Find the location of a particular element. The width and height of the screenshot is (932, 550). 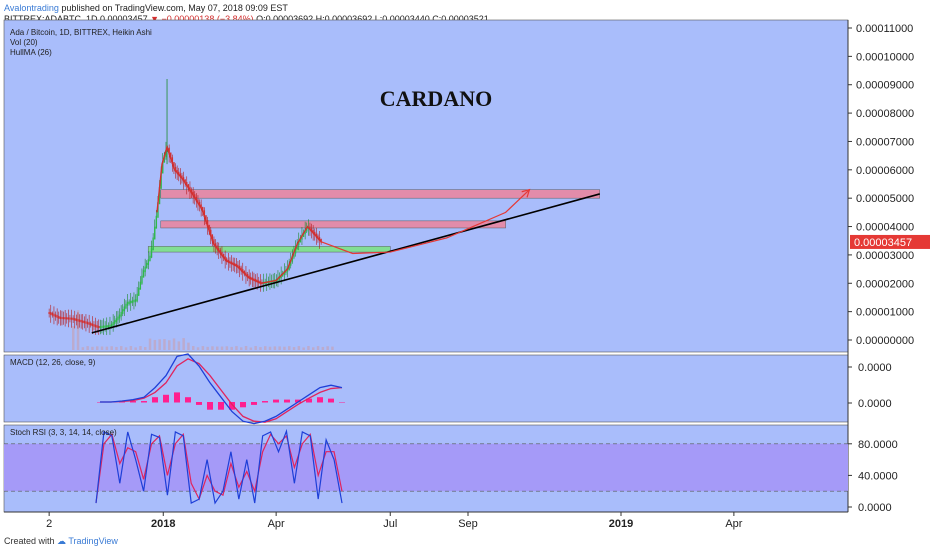

y-tick-label: 0.00010000 is located at coordinates (885, 57).